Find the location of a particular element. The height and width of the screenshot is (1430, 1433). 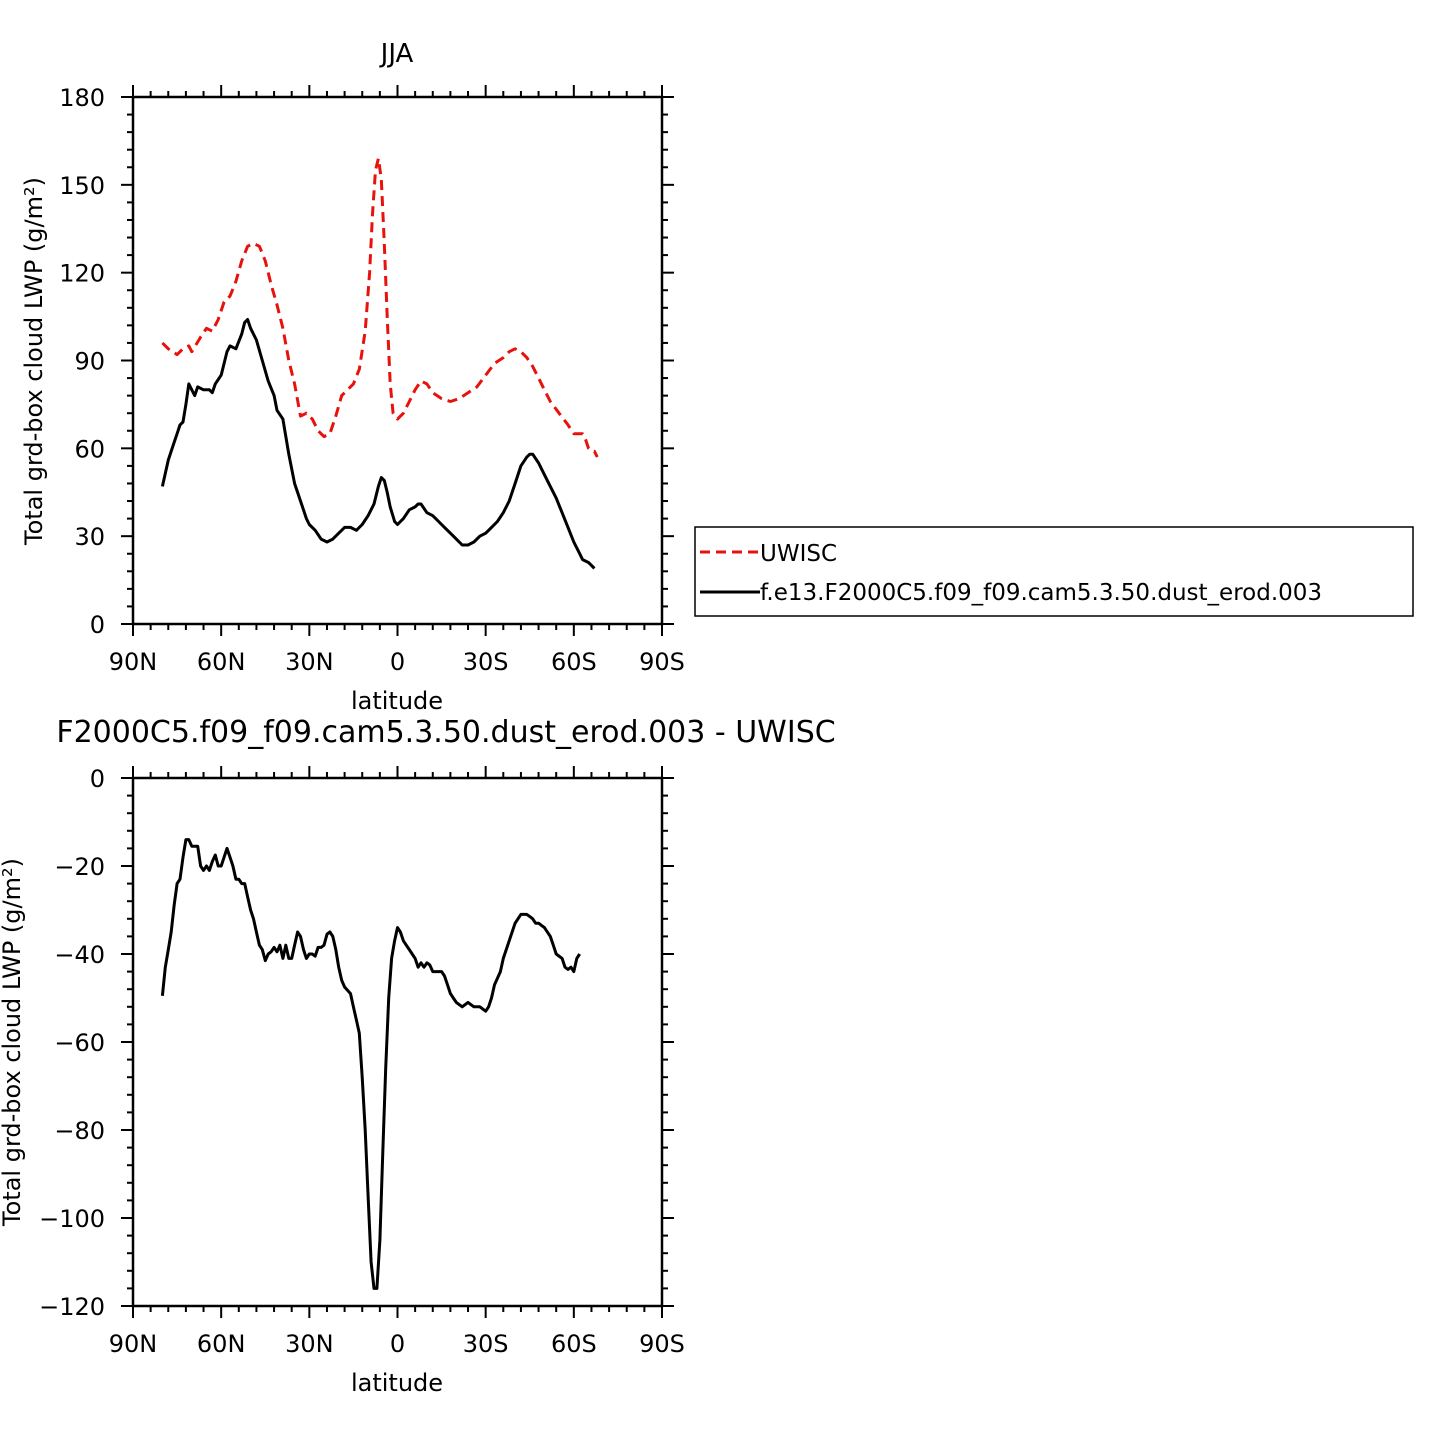

top-y-tick-label: 30 is located at coordinates (89, 537).